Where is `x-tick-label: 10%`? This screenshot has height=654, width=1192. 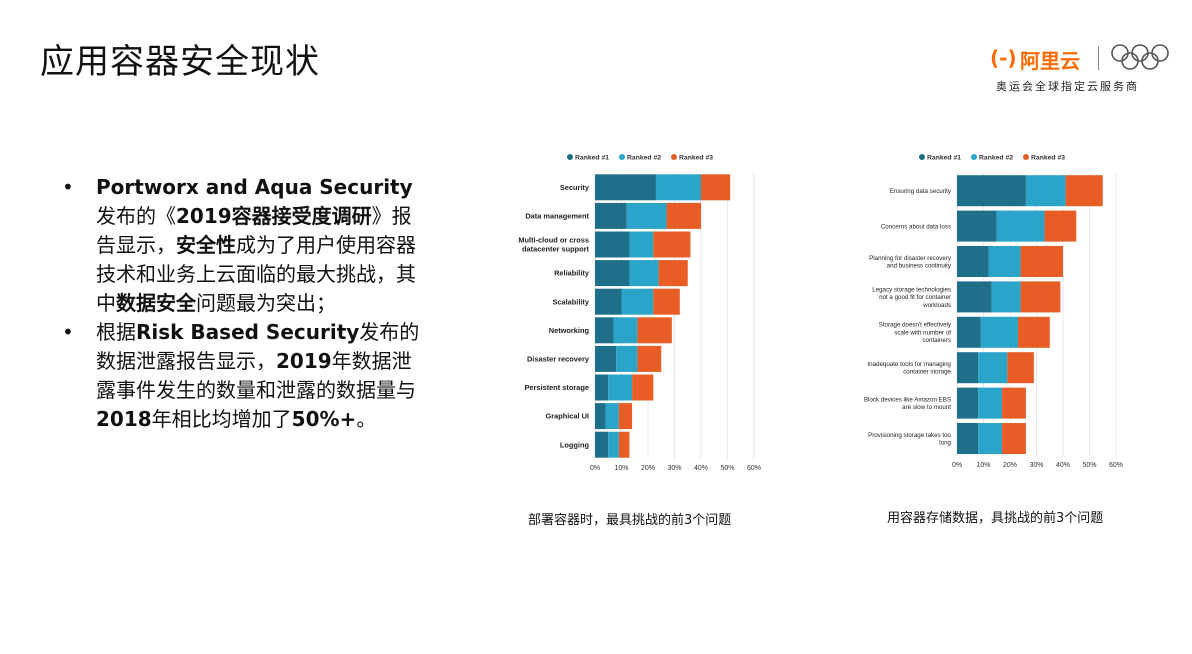
x-tick-label: 10% is located at coordinates (621, 468).